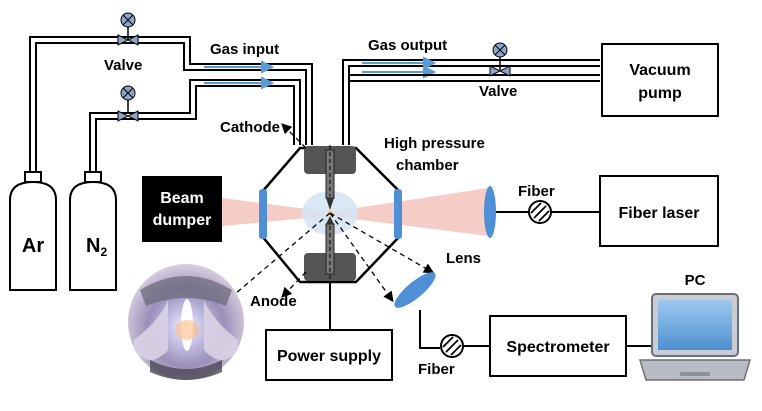 The height and width of the screenshot is (411, 762). I want to click on argon-label: Ar, so click(33, 246).